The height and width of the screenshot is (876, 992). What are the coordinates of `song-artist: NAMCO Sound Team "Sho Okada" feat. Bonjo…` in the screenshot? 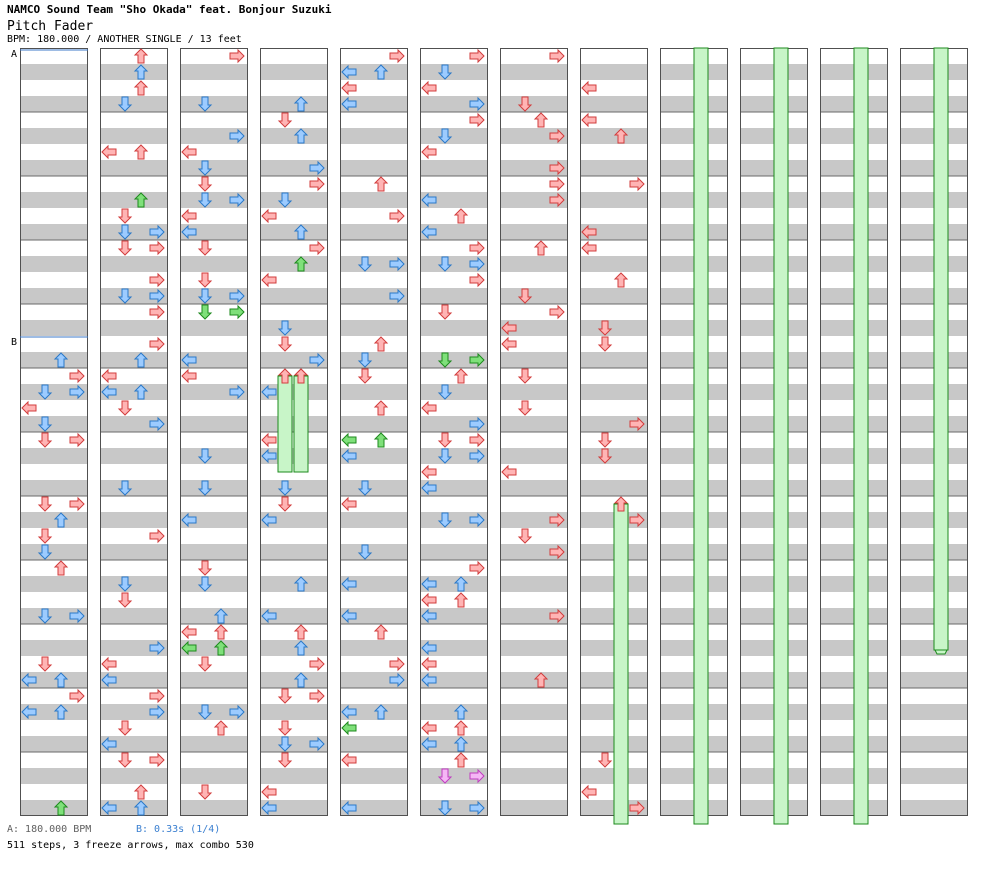 It's located at (169, 9).